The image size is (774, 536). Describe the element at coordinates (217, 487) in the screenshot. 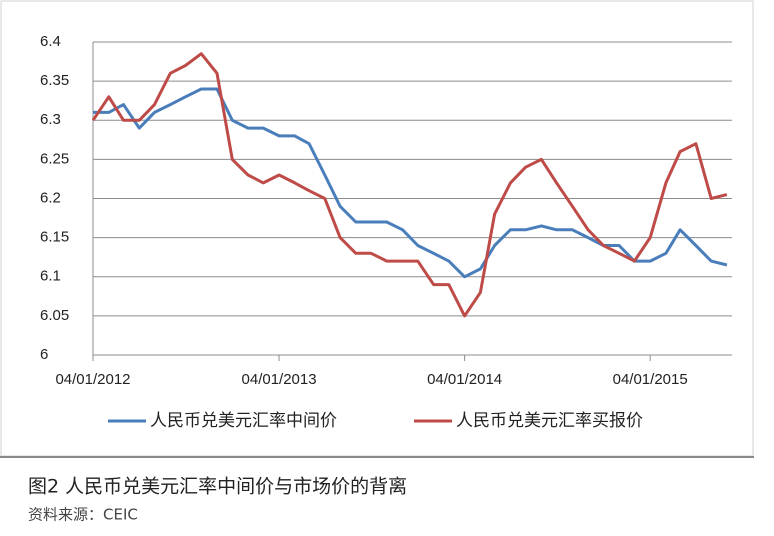

I see `caption: 图2 人民币兑美元汇率中间价与市场价的背离` at that location.